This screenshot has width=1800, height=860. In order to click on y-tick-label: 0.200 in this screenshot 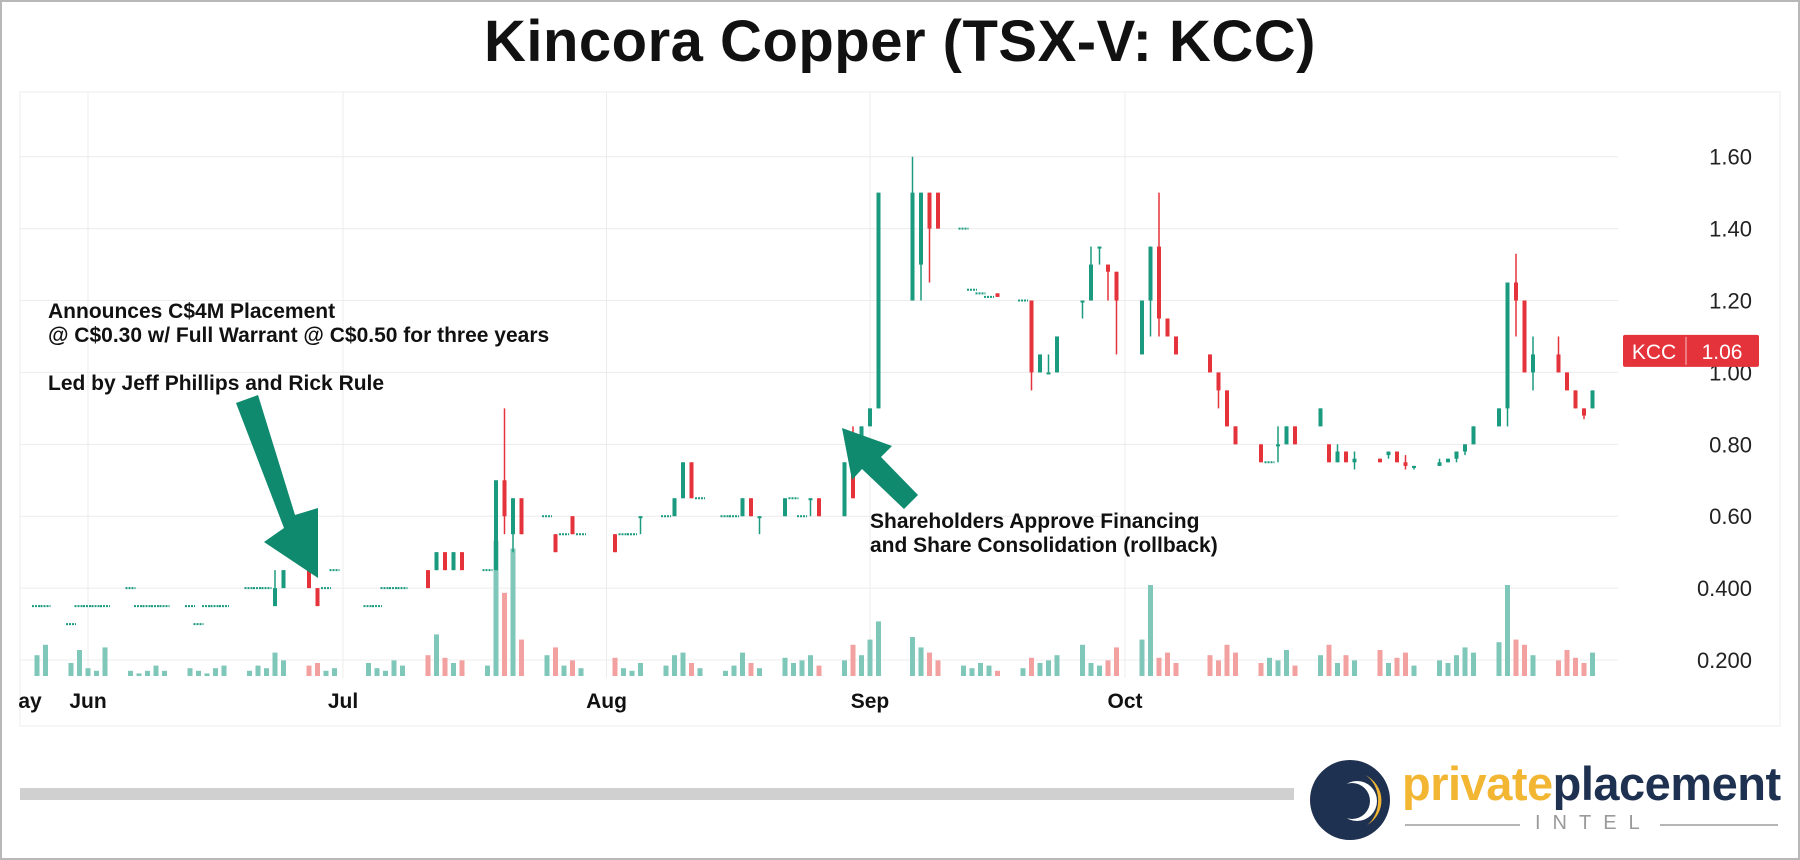, I will do `click(1724, 660)`.